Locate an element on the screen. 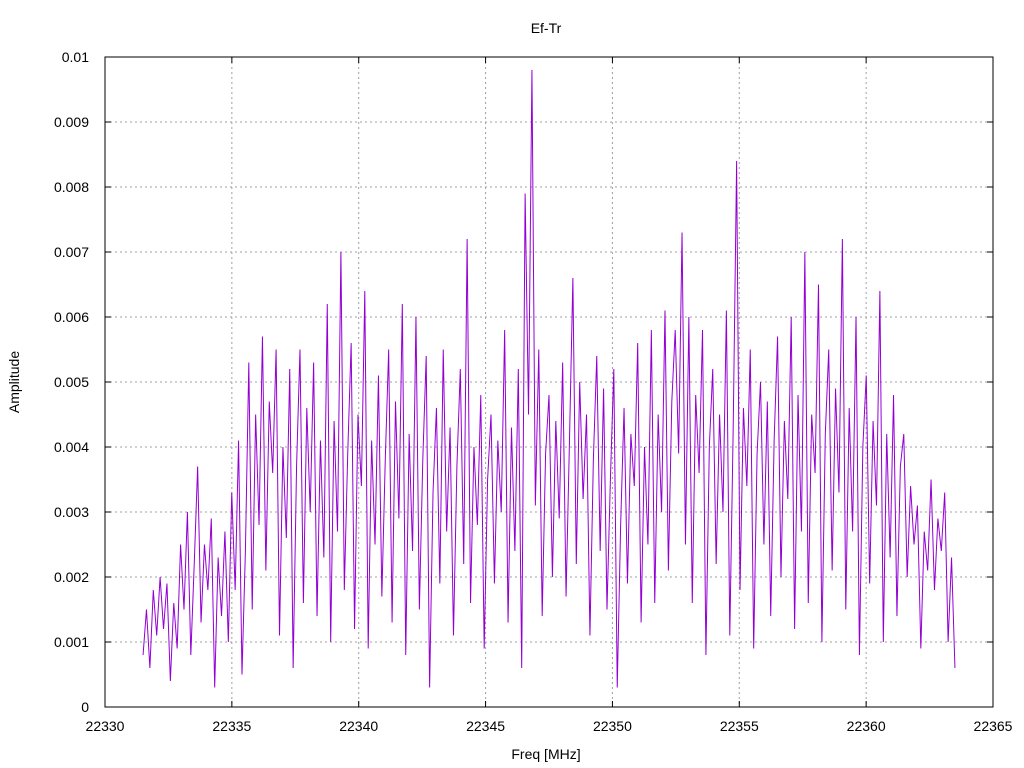  x-tick-label: 22345 is located at coordinates (485, 726).